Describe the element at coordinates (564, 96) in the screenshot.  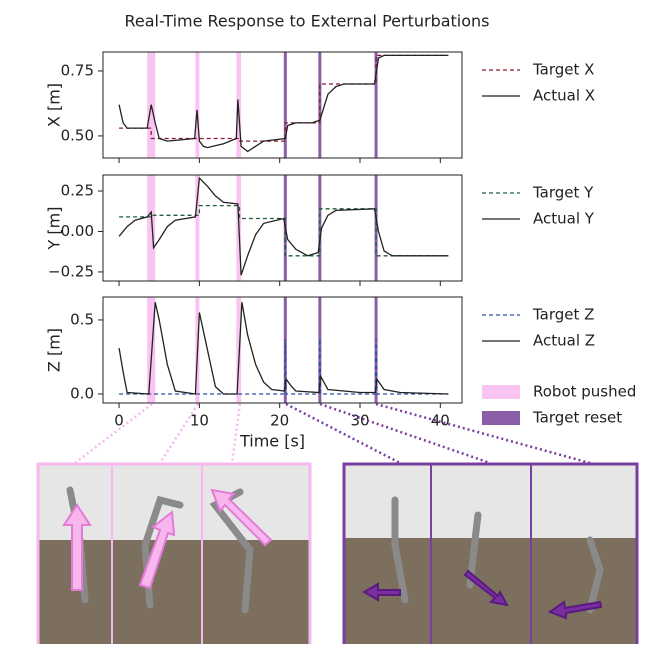
I see `legend-label: Actual X` at that location.